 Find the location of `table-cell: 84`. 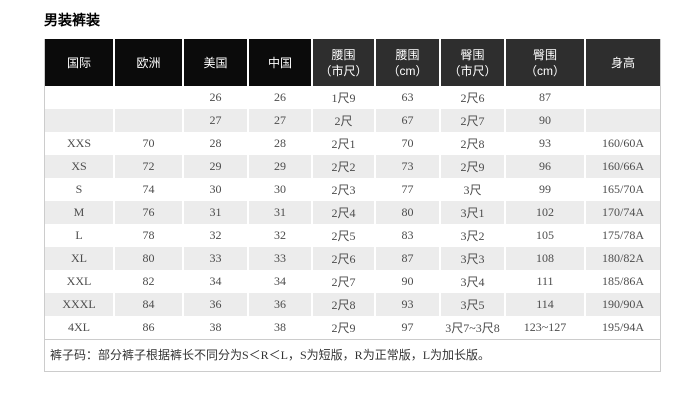

table-cell: 84 is located at coordinates (148, 304).